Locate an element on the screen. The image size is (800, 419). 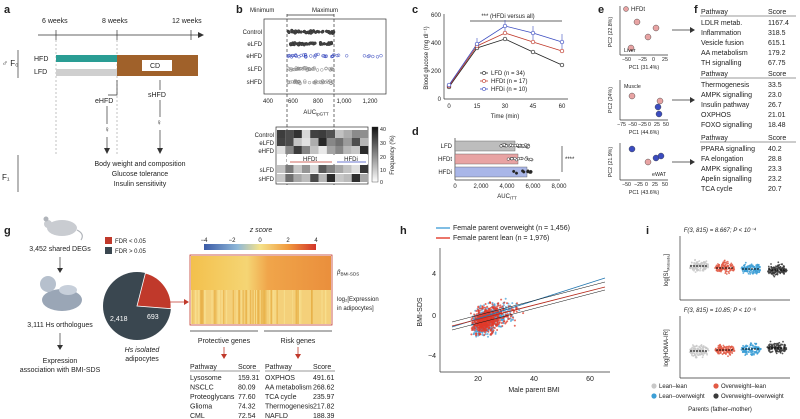
pie-legend-nonsig: FDR > 0.05 is located at coordinates (131, 252).